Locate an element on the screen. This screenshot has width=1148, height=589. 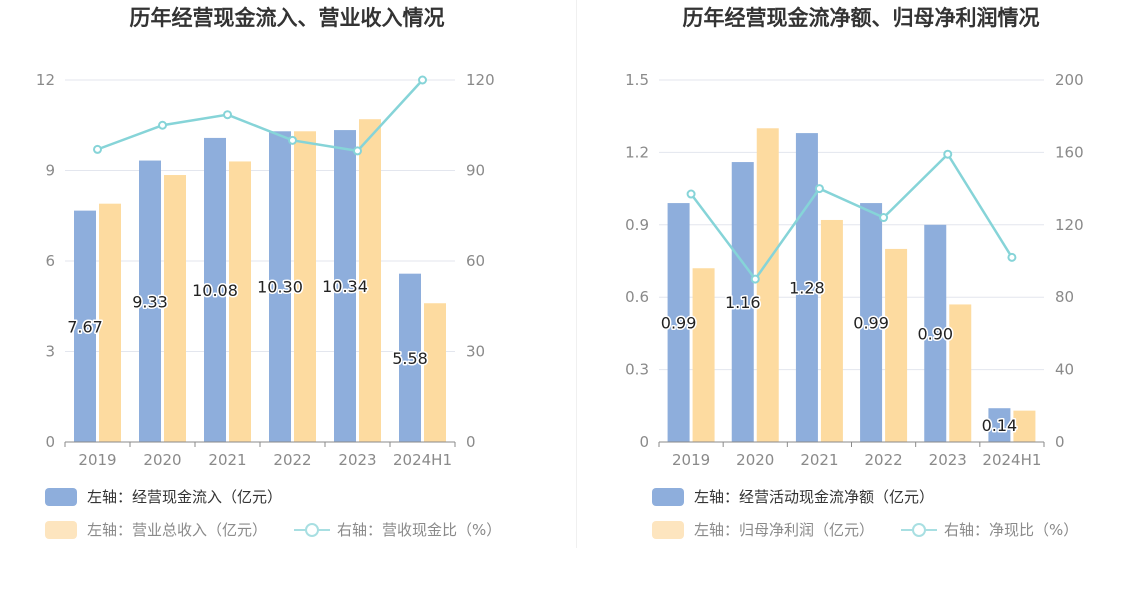
legend-row-2: 左轴：归母净利润（亿元） 右轴：净现比（%） is located at coordinates (878, 529).